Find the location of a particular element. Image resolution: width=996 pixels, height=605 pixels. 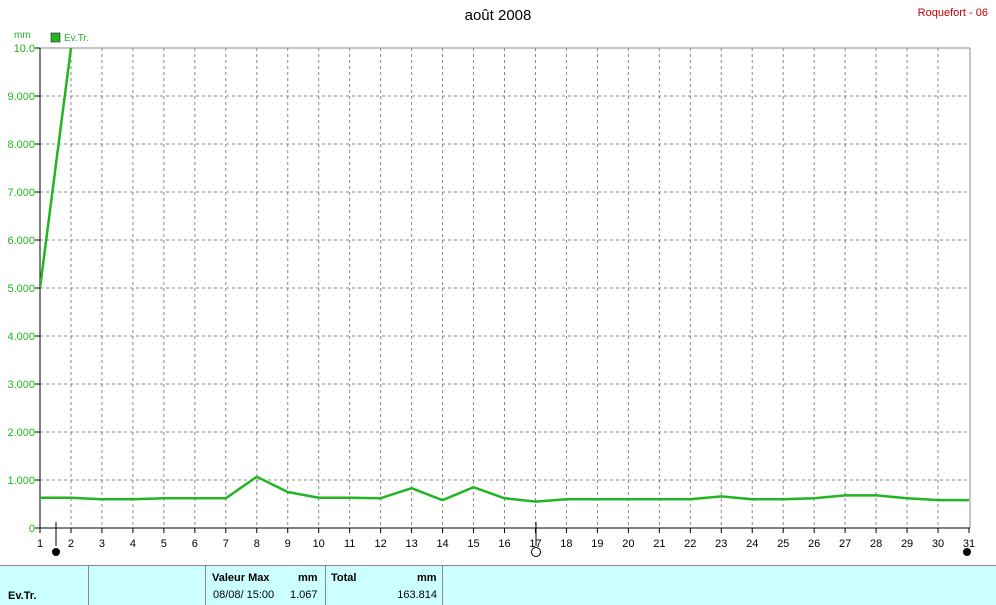

x-tick-label: 29 is located at coordinates (907, 544).